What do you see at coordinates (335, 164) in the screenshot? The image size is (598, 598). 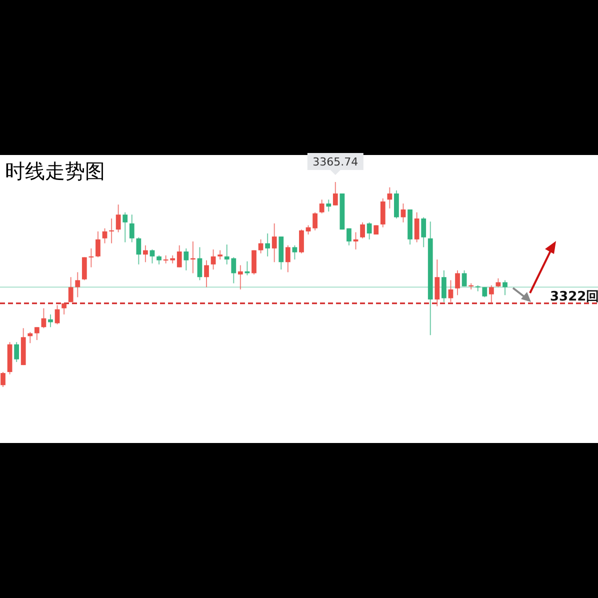 I see `annotation: 3365.74` at bounding box center [335, 164].